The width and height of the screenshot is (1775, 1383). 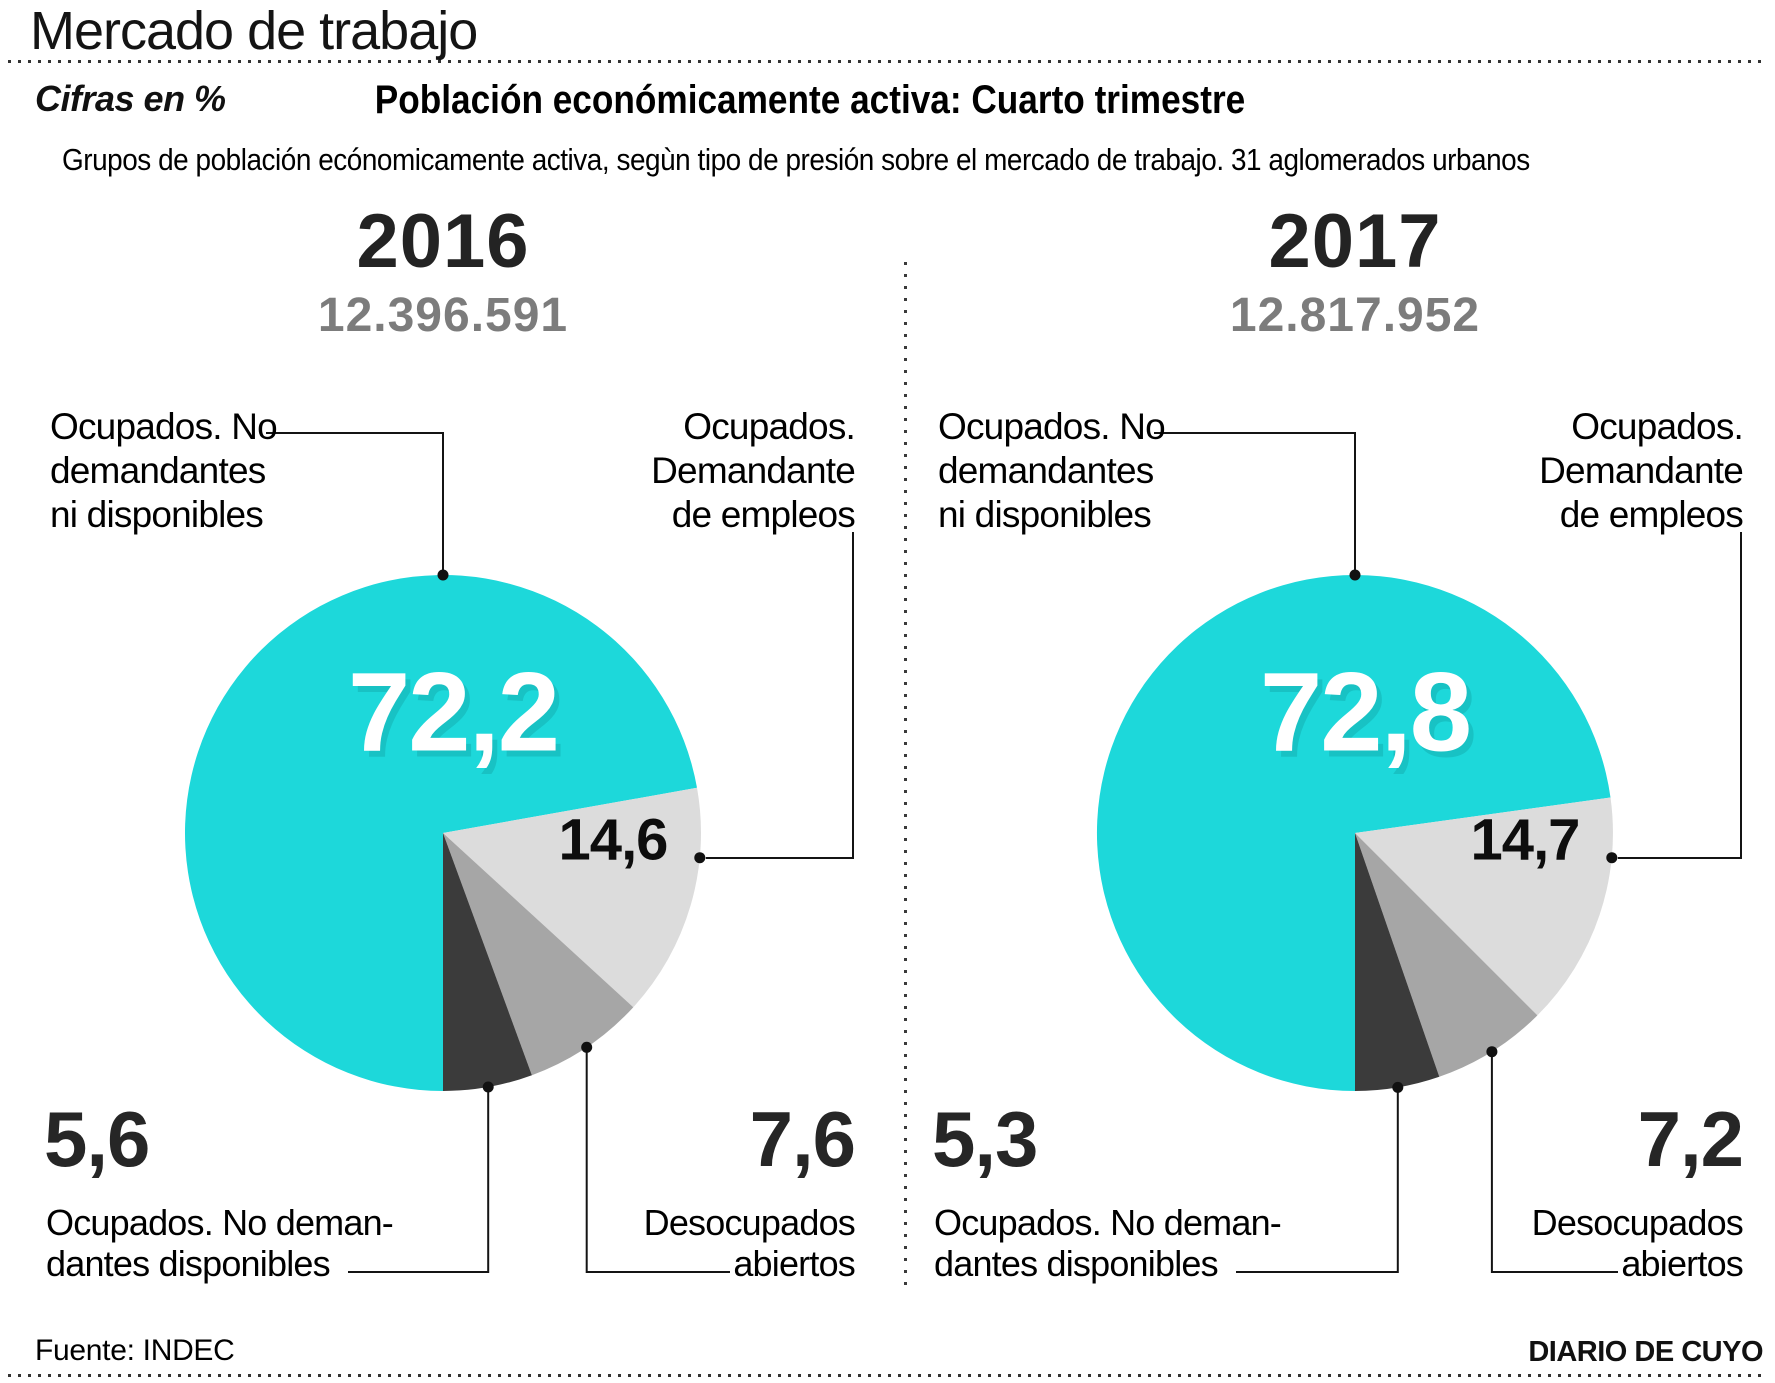 What do you see at coordinates (1366, 712) in the screenshot?
I see `slice-value-main: 72,8` at bounding box center [1366, 712].